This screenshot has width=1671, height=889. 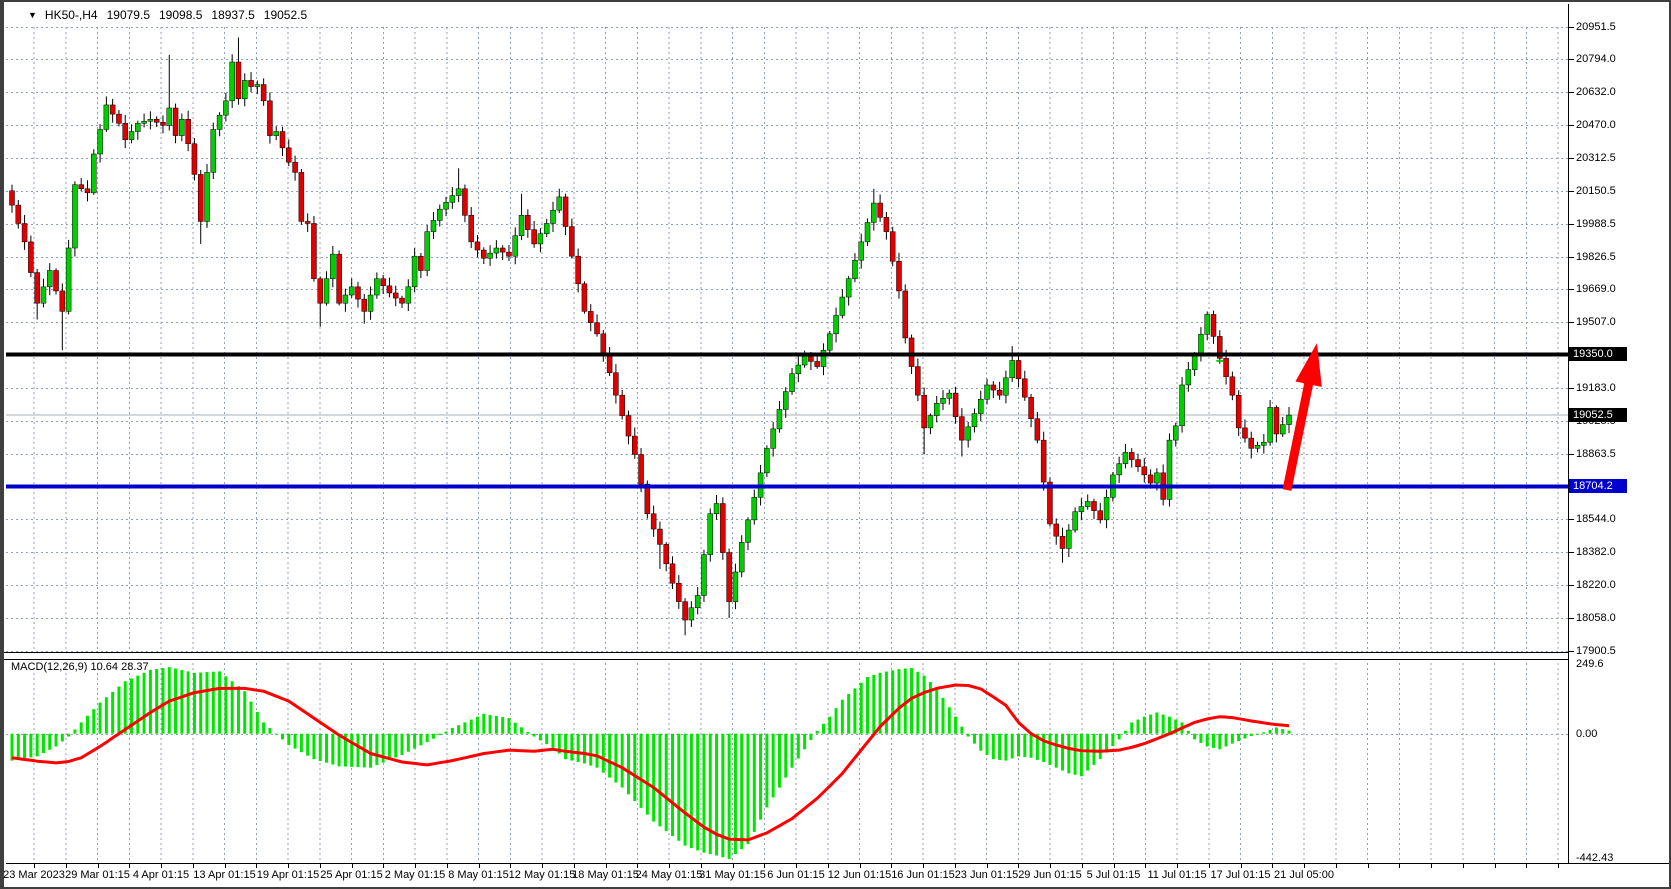 What do you see at coordinates (1596, 223) in the screenshot?
I see `price-axis-label: 19988.5` at bounding box center [1596, 223].